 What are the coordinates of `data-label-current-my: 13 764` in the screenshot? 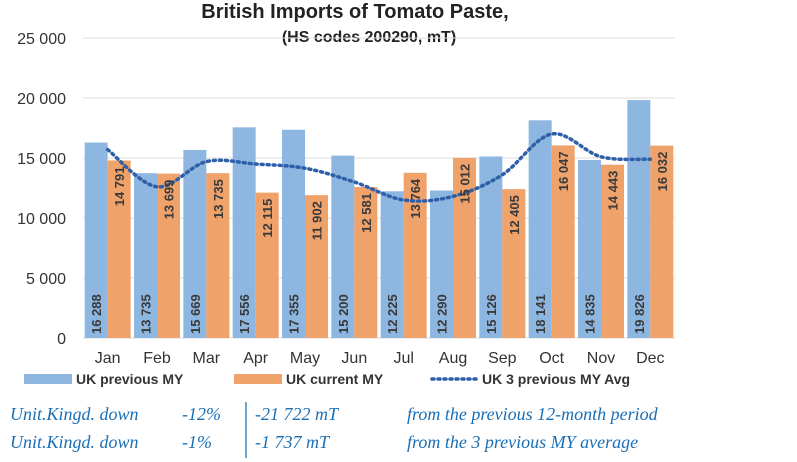 It's located at (415, 198).